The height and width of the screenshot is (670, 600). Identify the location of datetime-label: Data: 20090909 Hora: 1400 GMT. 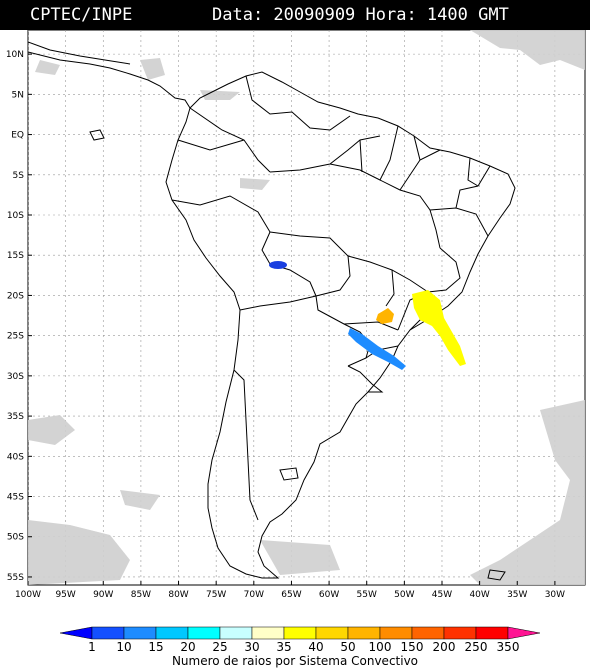
(360, 15).